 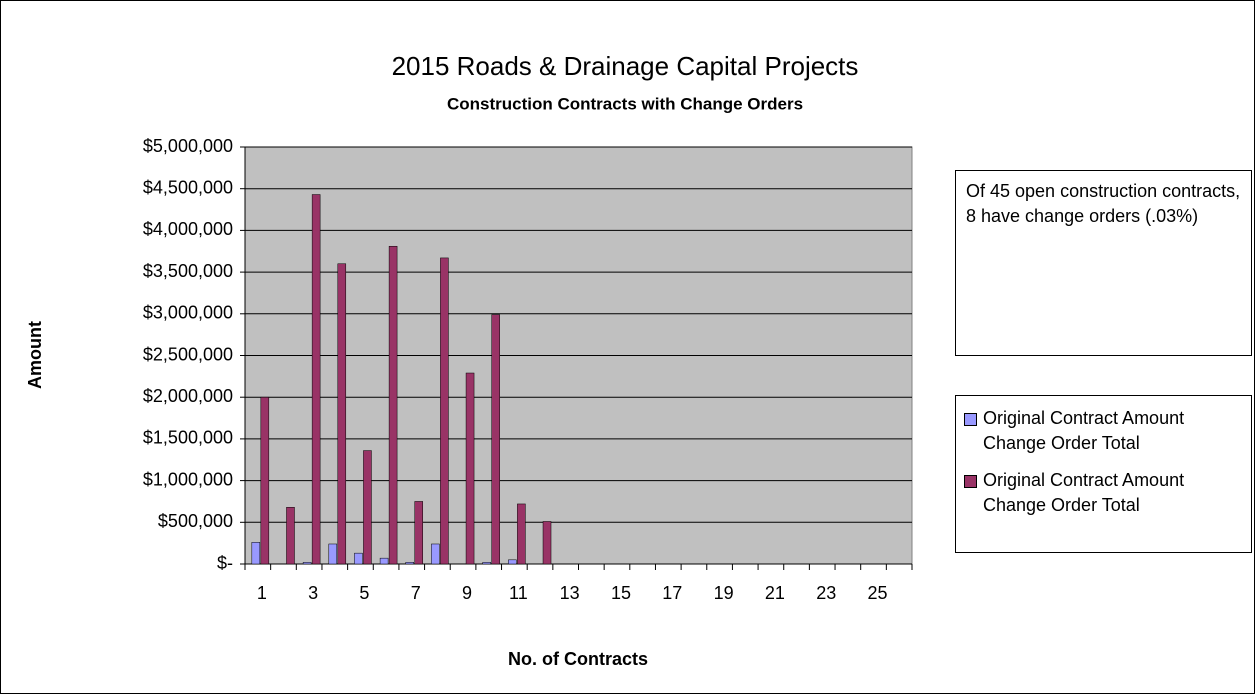 What do you see at coordinates (195, 521) in the screenshot?
I see `y-tick-label: $500,000` at bounding box center [195, 521].